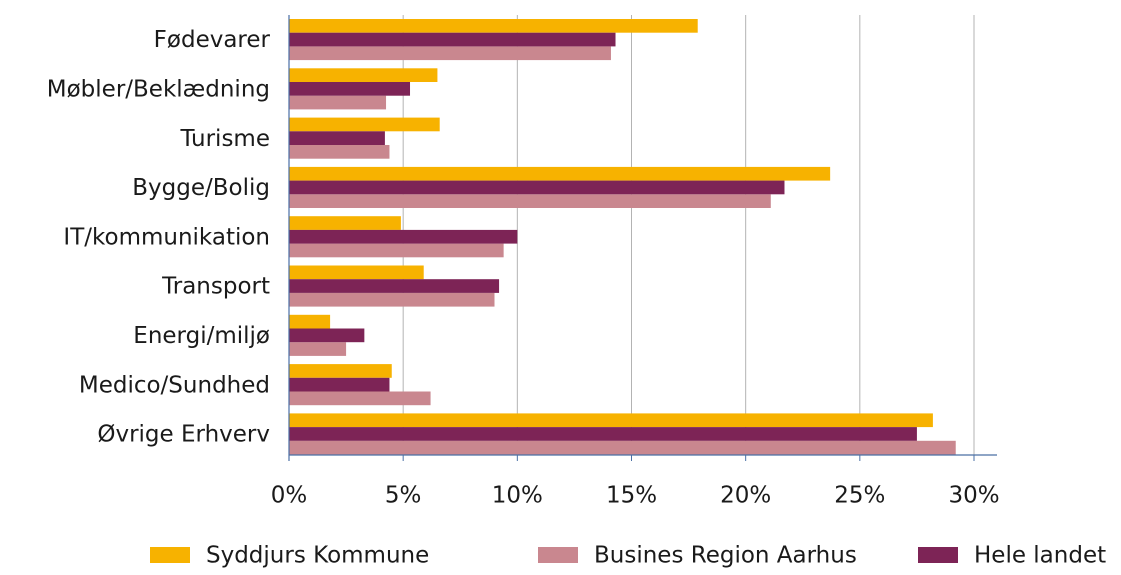  What do you see at coordinates (166, 237) in the screenshot?
I see `category-label: IT/kommunikation` at bounding box center [166, 237].